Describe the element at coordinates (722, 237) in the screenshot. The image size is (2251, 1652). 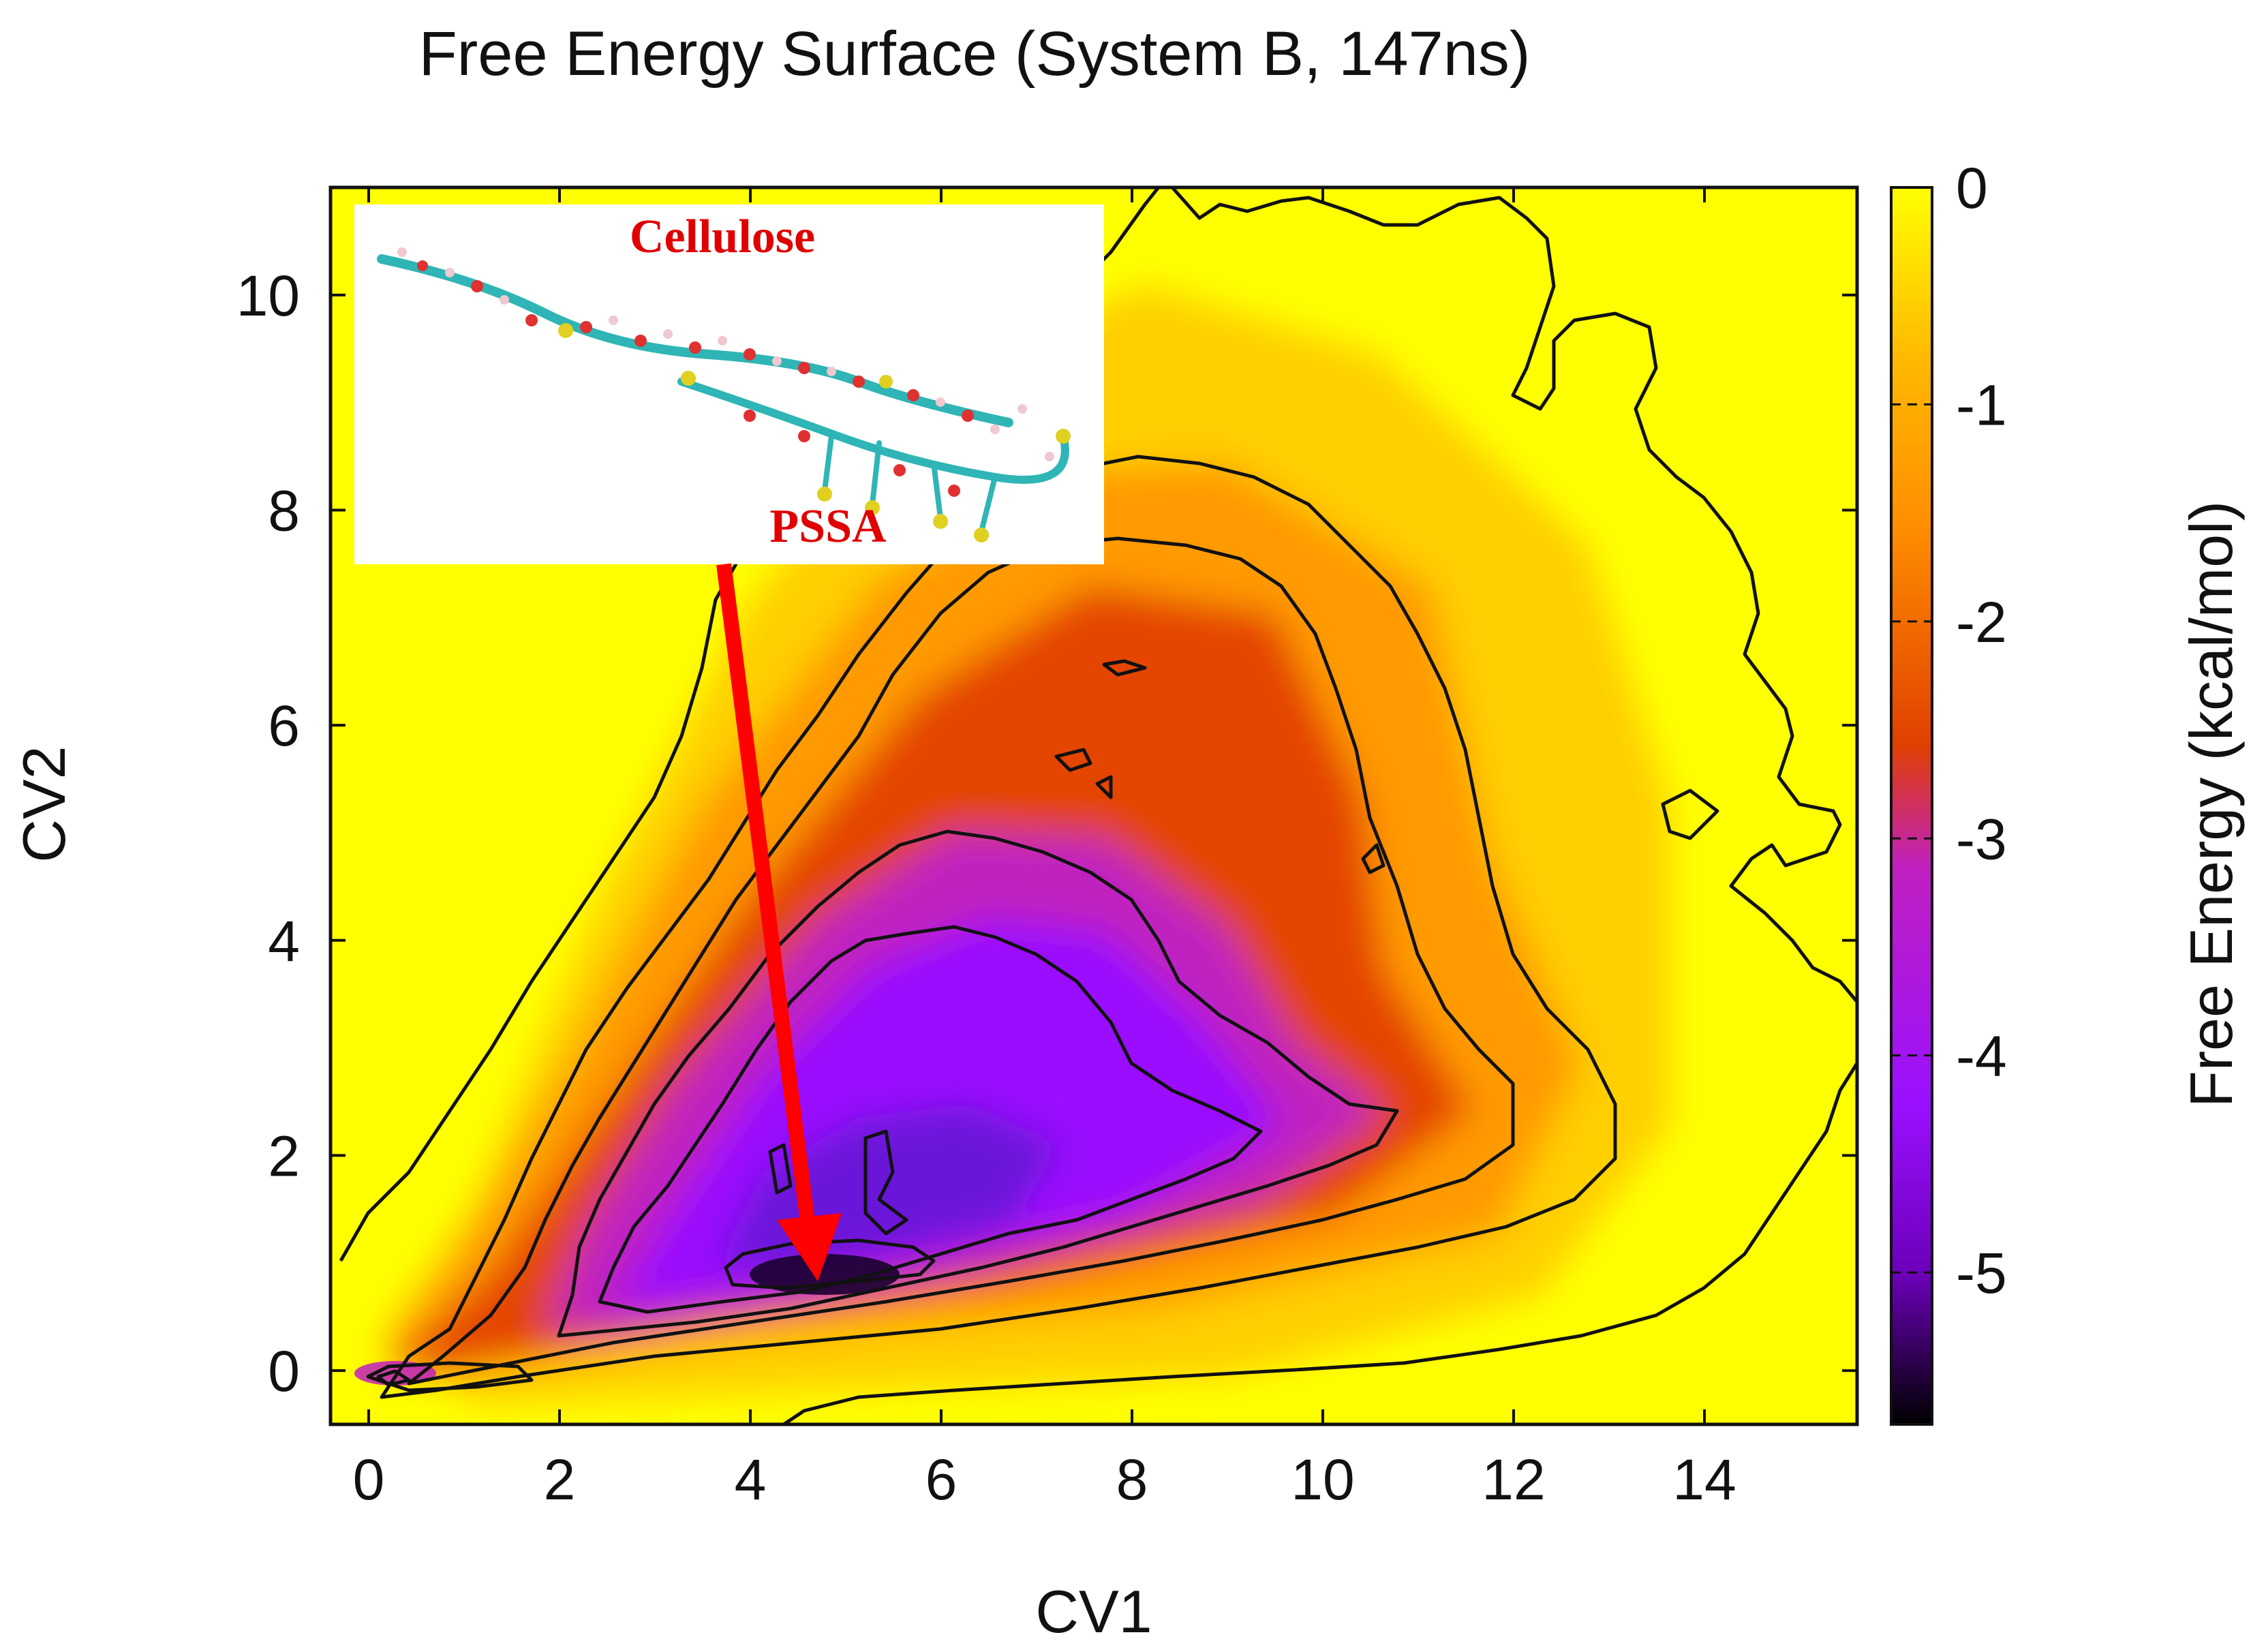
I see `inset-top-label: Cellulose` at that location.